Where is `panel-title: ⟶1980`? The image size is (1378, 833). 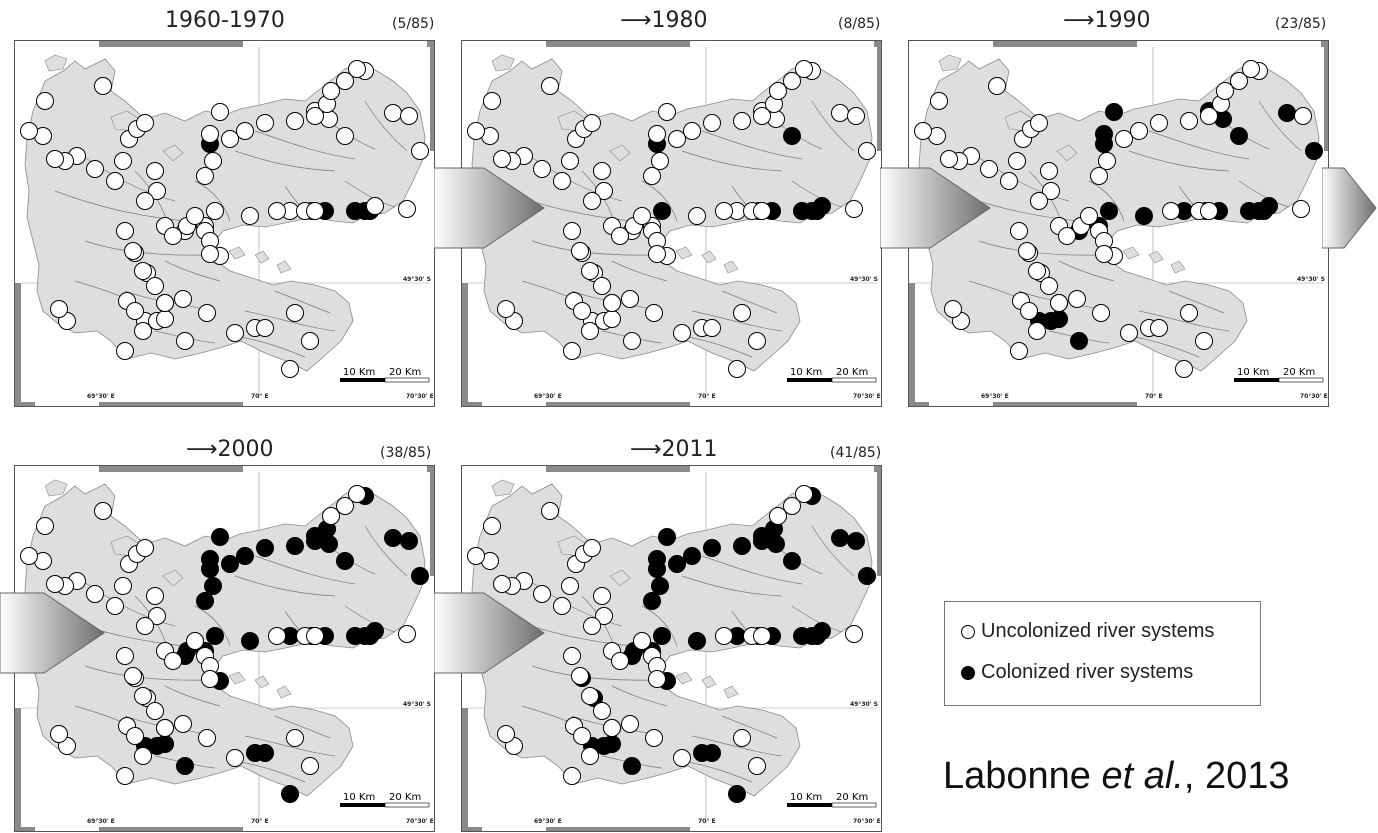 panel-title: ⟶1980 is located at coordinates (664, 20).